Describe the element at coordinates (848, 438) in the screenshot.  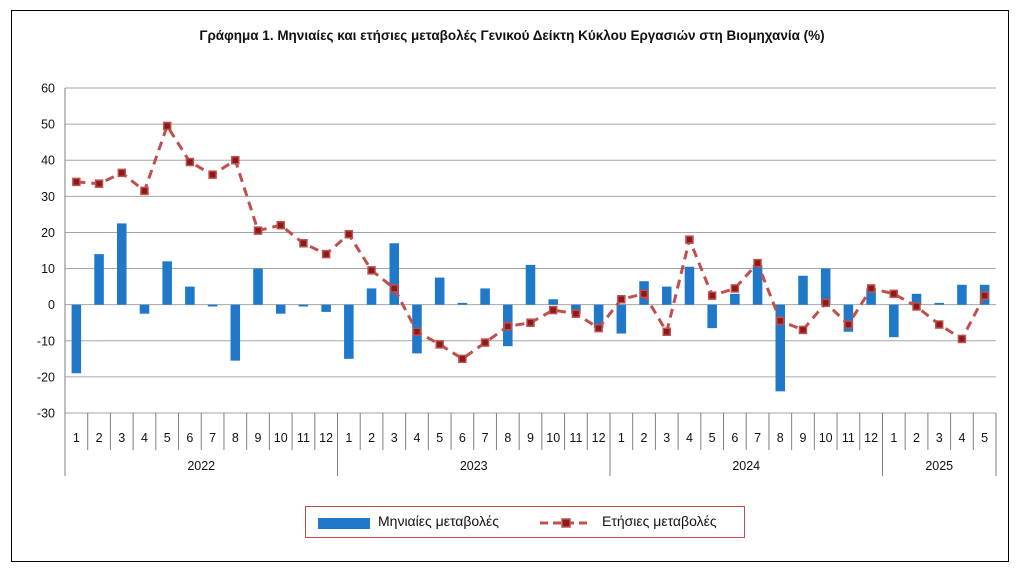
I see `x-tick-label: 11` at that location.